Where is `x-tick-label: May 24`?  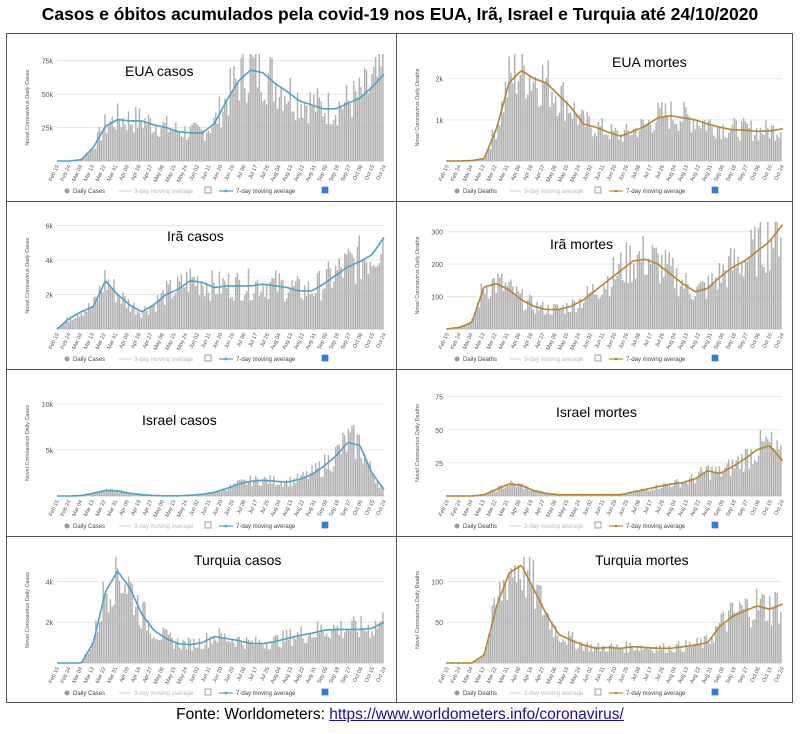
x-tick-label: May 24 is located at coordinates (575, 675).